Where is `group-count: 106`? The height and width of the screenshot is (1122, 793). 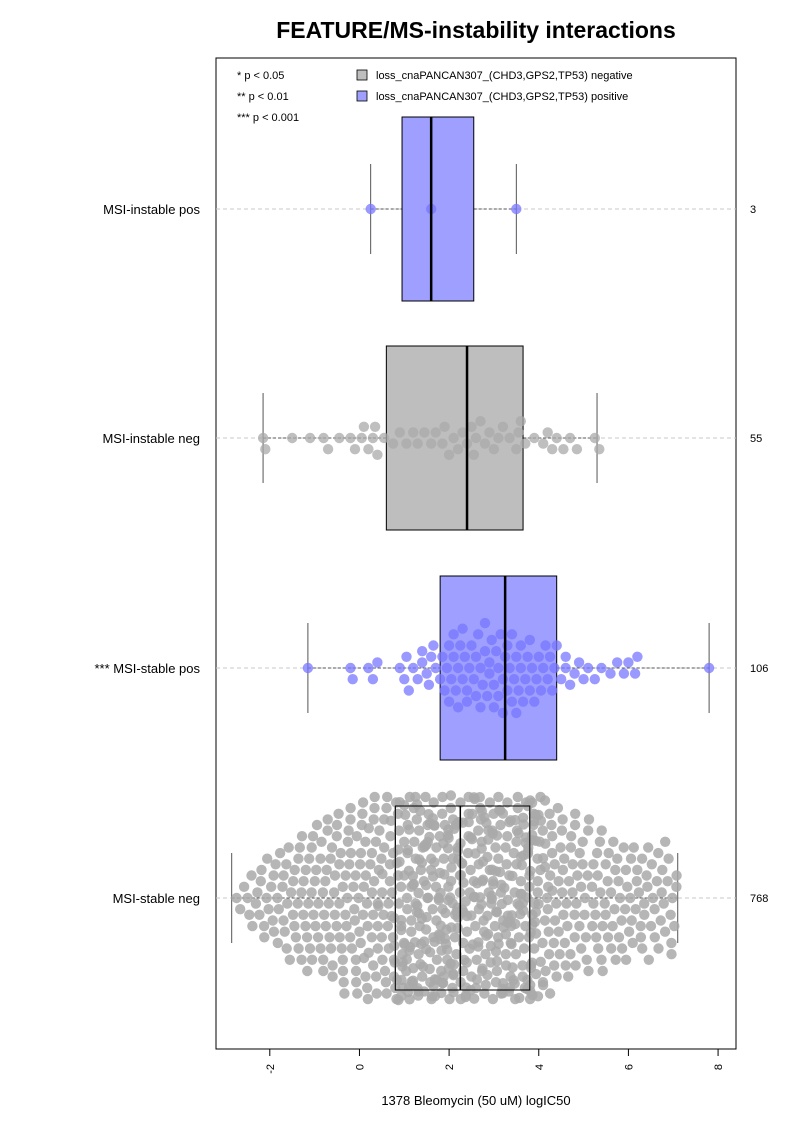
group-count: 106 is located at coordinates (759, 669).